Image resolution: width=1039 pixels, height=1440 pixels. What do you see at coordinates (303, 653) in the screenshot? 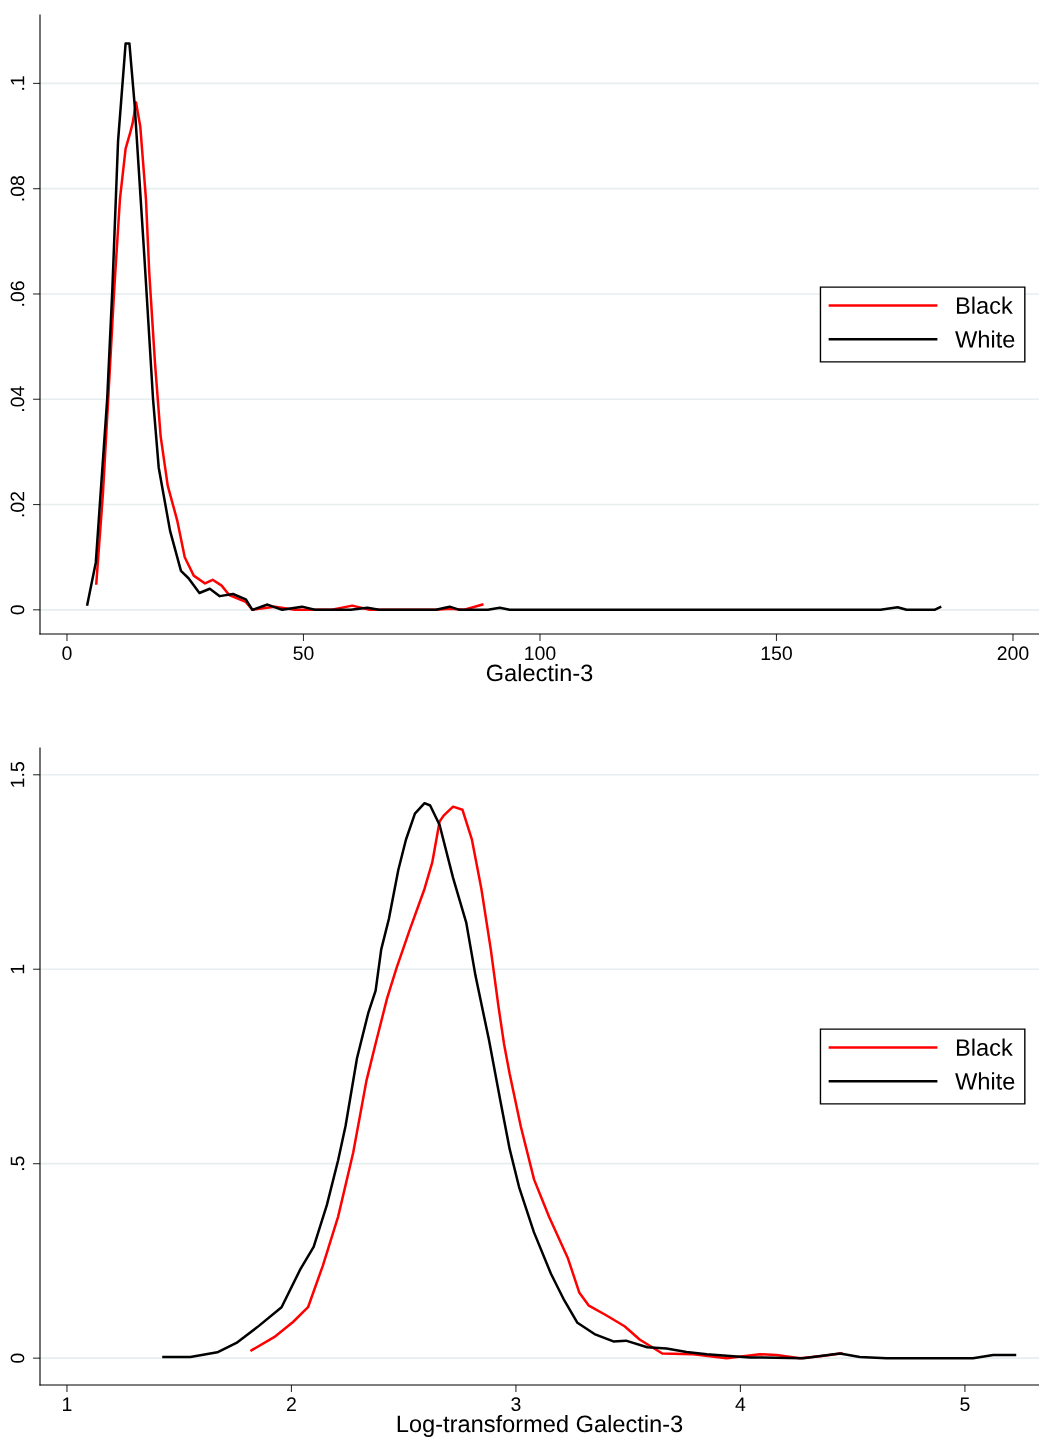
I see `x-tick-label: 50` at bounding box center [303, 653].